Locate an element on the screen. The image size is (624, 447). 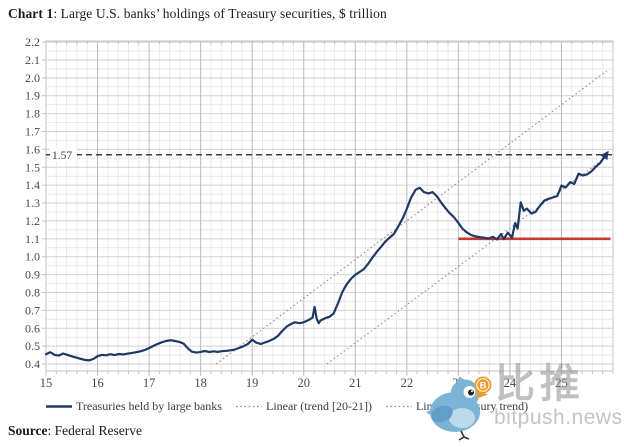
legend-marker-solid-line is located at coordinates (59, 406).